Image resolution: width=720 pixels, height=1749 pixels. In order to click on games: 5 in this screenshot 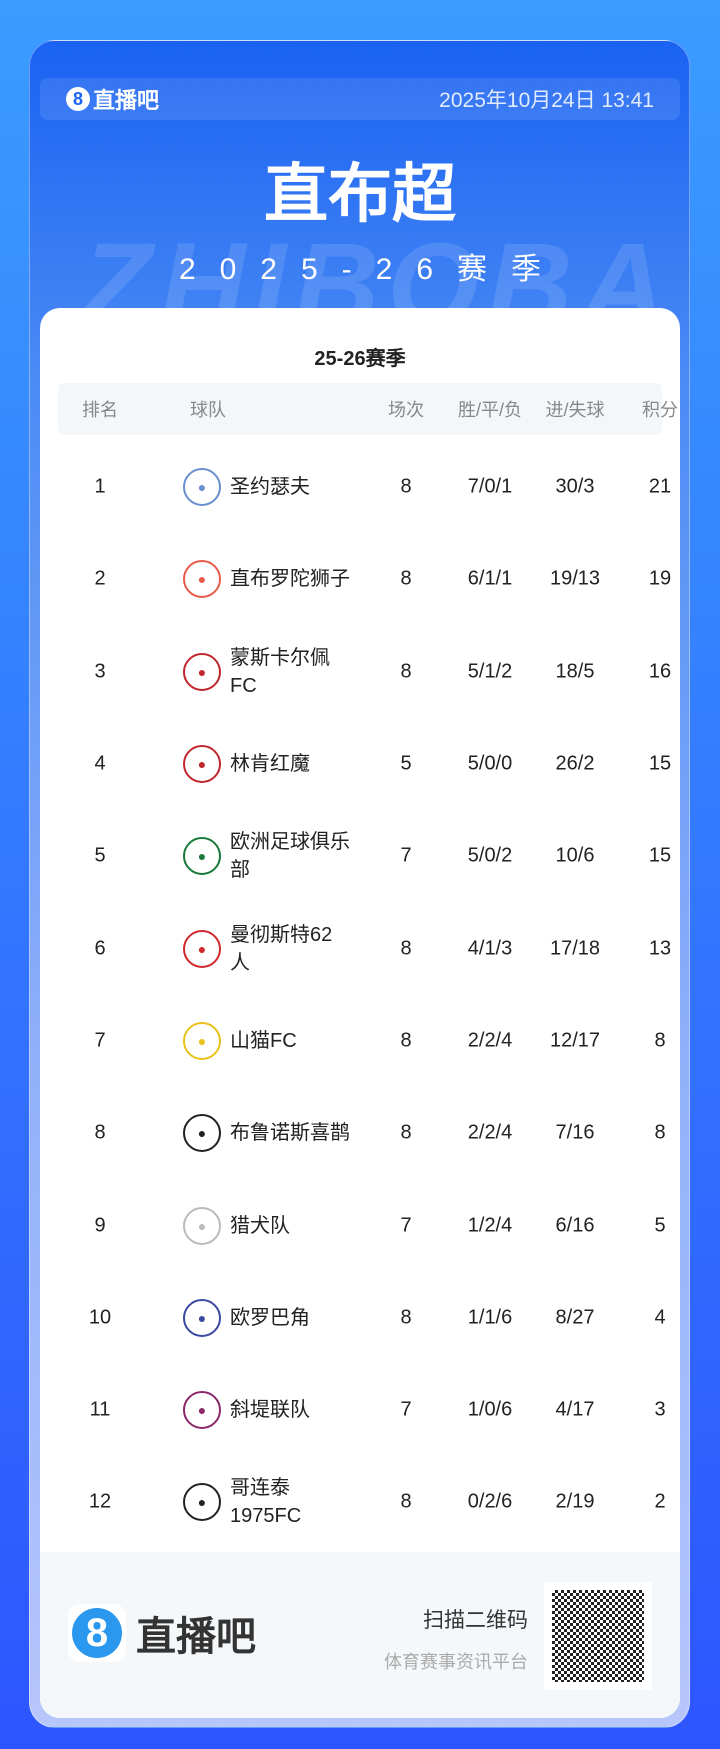, I will do `click(406, 763)`.